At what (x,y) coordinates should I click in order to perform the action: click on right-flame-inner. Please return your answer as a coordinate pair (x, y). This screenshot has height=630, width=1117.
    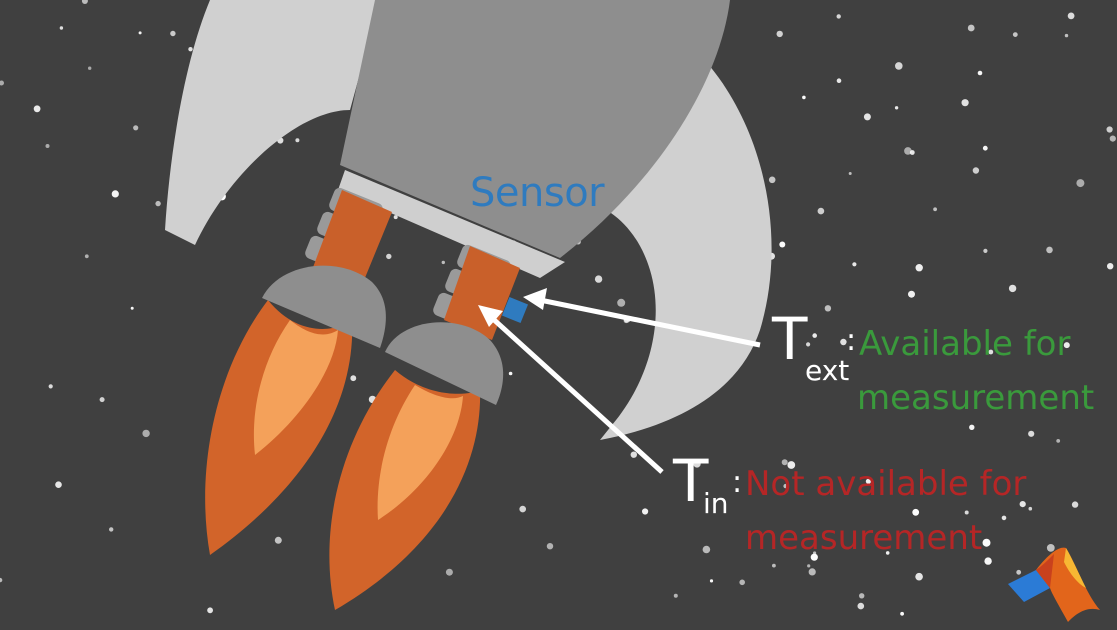
    Looking at the image, I should click on (420, 452).